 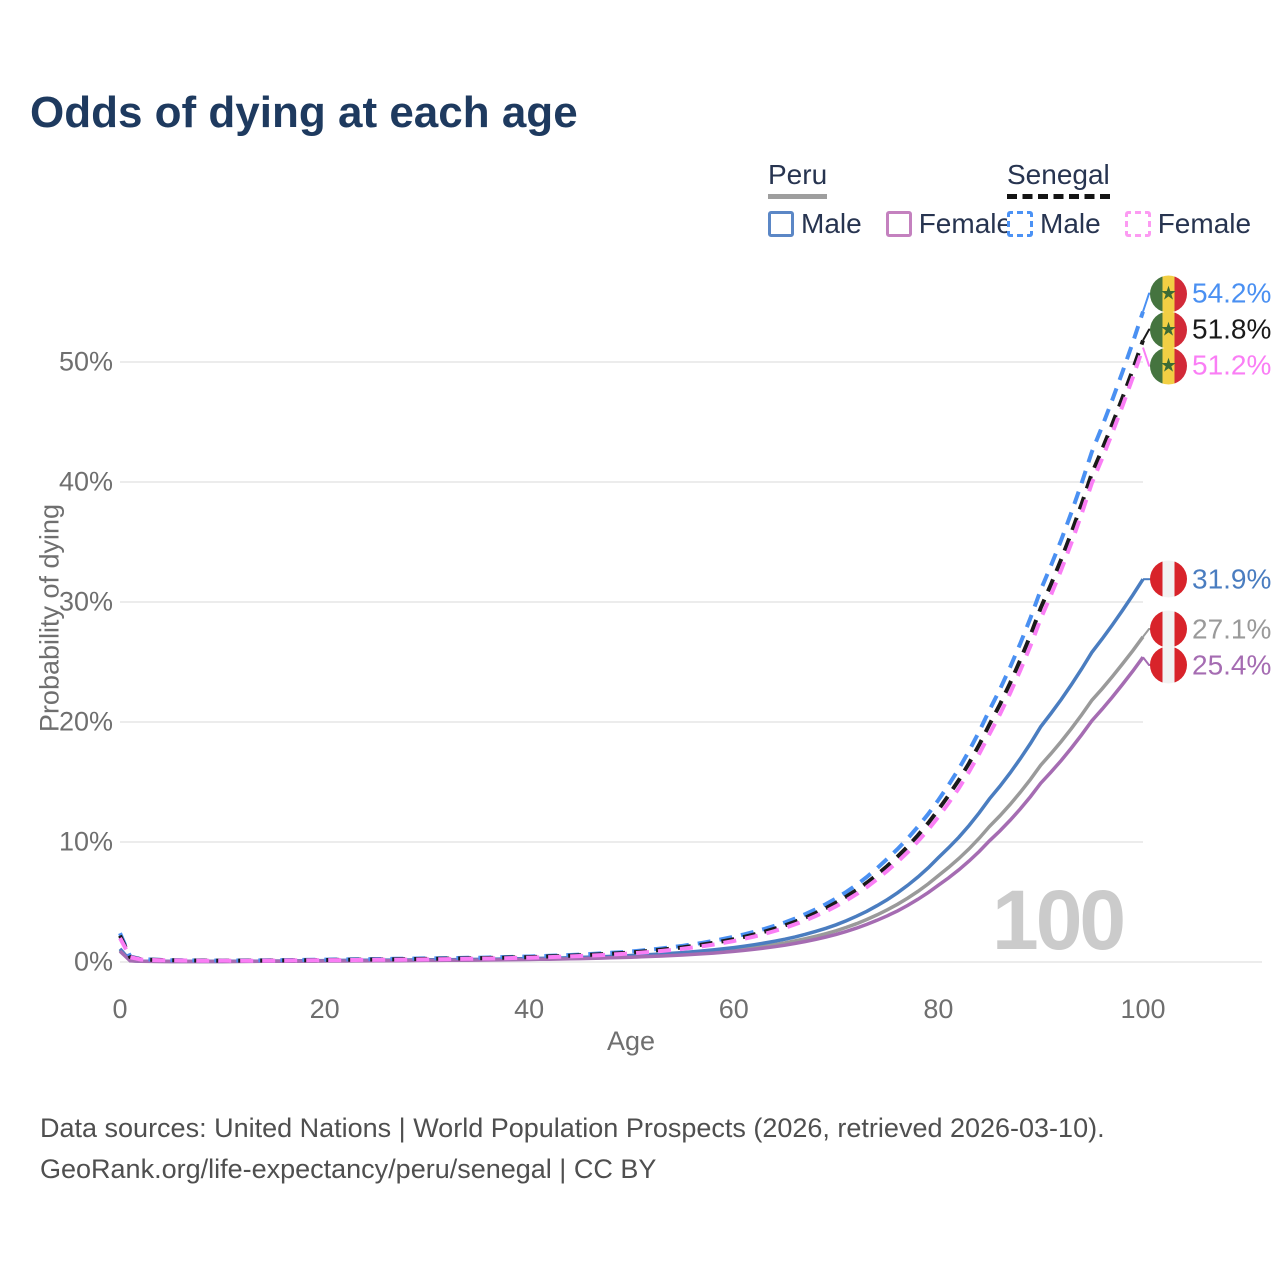 What do you see at coordinates (1143, 1009) in the screenshot?
I see `x-tick-label: 100` at bounding box center [1143, 1009].